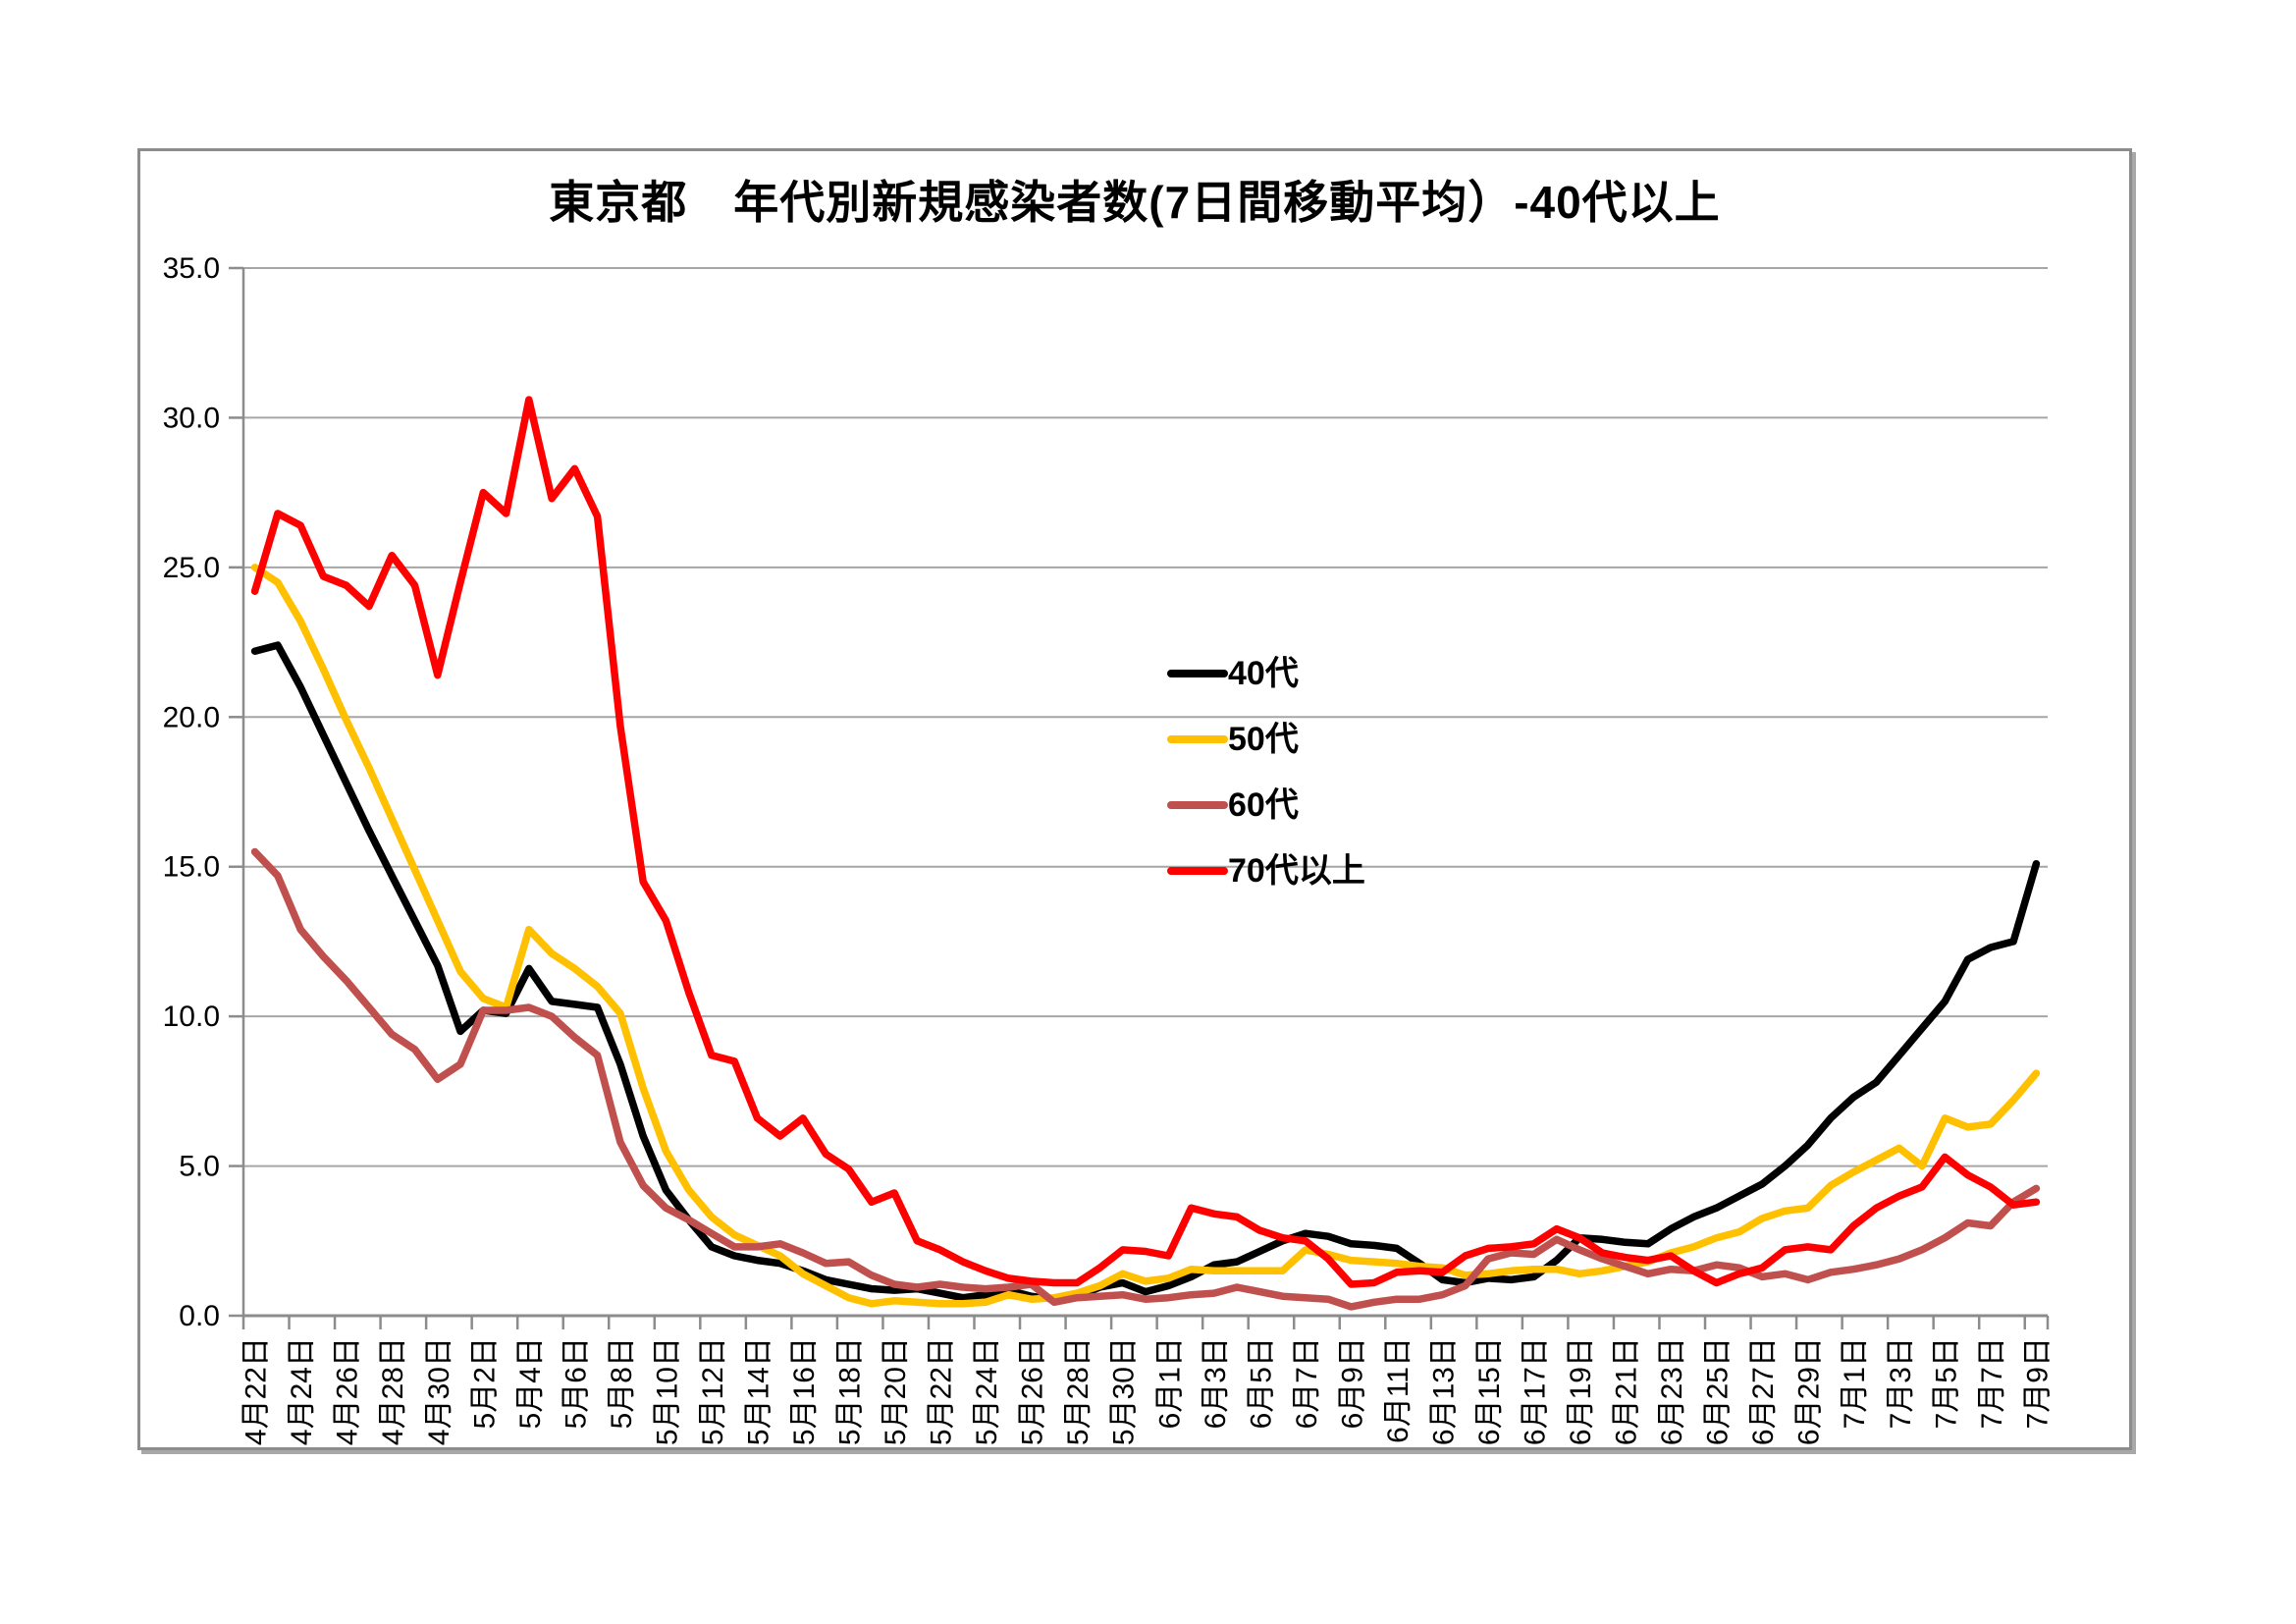 This screenshot has height=1624, width=2296. I want to click on x-axis-label: 7月9日, so click(2038, 1383).